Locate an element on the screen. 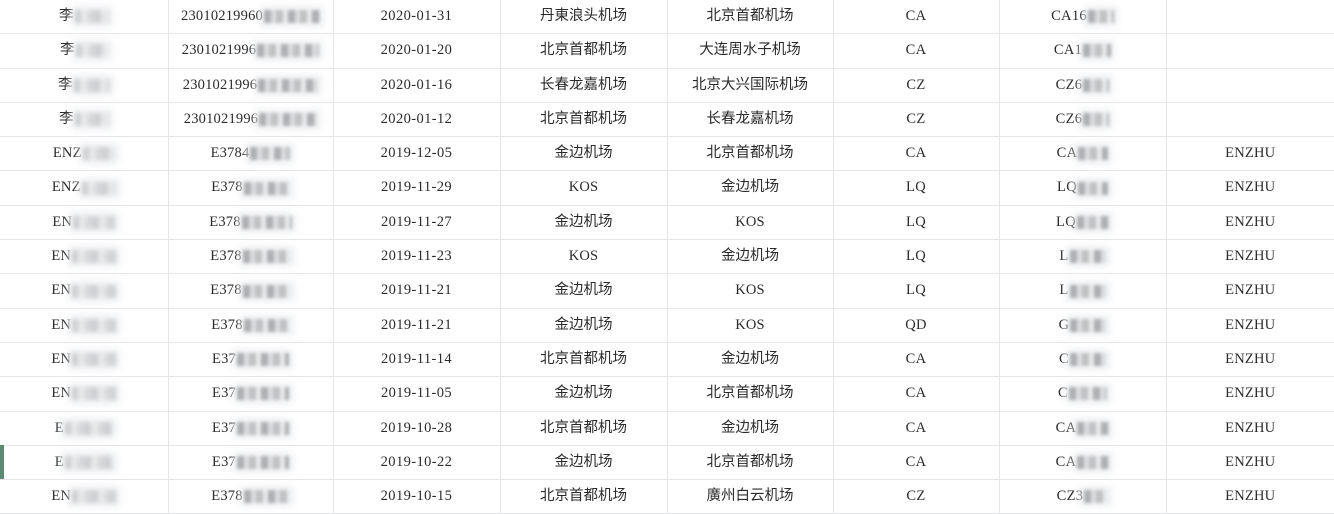 This screenshot has height=514, width=1334. table-row: ENZ E3784 2019-12-05 金边机场 北京首都机场 CA CA ENZHU is located at coordinates (667, 154).